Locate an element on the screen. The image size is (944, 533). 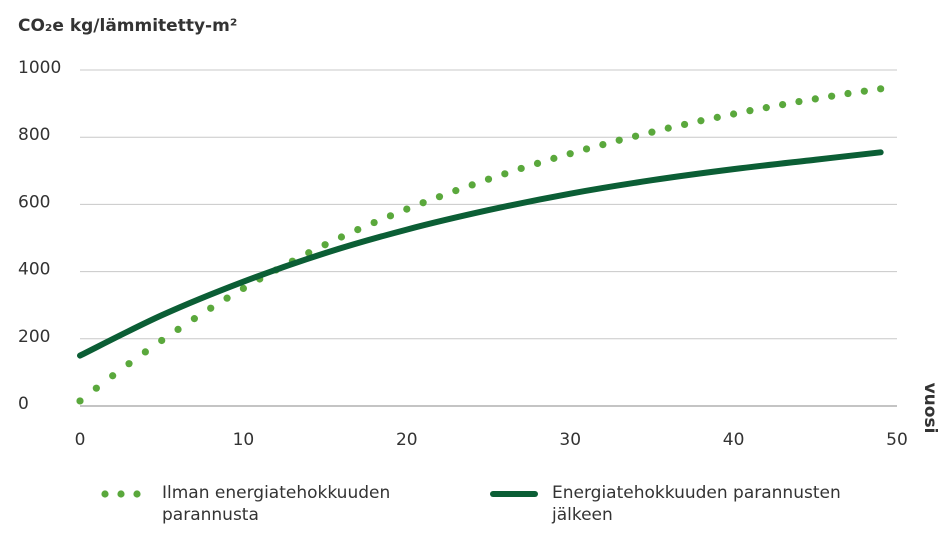
x-axis-label: vuosi is located at coordinates (930, 408).